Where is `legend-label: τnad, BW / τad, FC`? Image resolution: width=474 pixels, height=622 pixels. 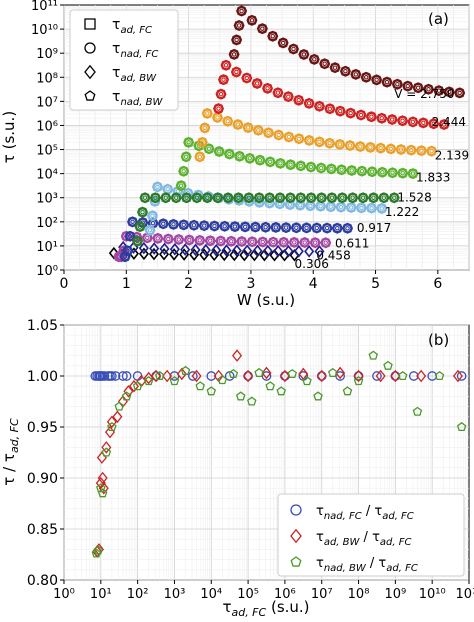 legend-label: τnad, BW / τad, FC is located at coordinates (367, 565).